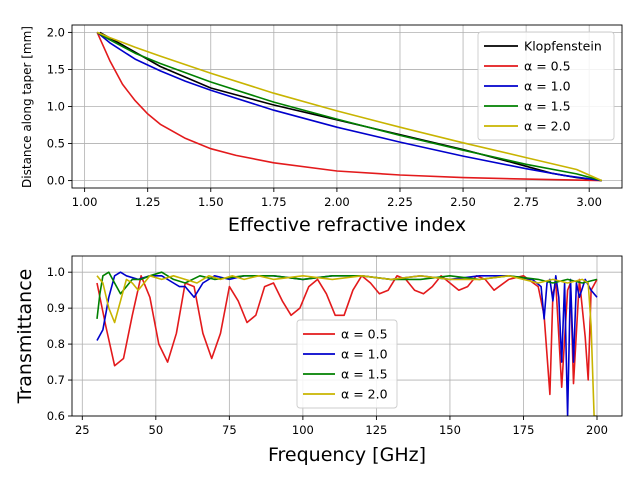  What do you see at coordinates (347, 455) in the screenshot?
I see `x-axis-label: Frequency [GHz]` at bounding box center [347, 455].